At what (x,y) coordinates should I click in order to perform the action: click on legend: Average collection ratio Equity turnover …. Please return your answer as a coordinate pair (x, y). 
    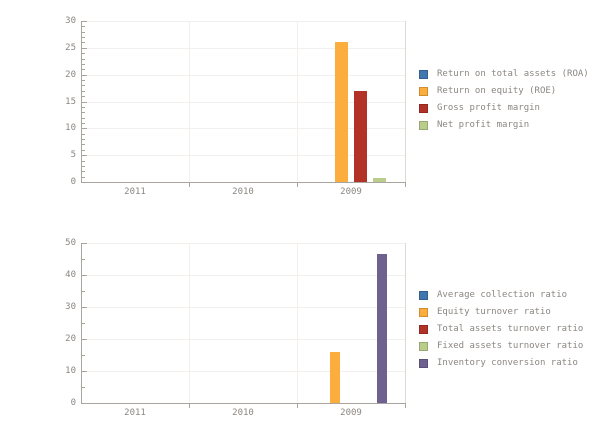
    Looking at the image, I should click on (501, 329).